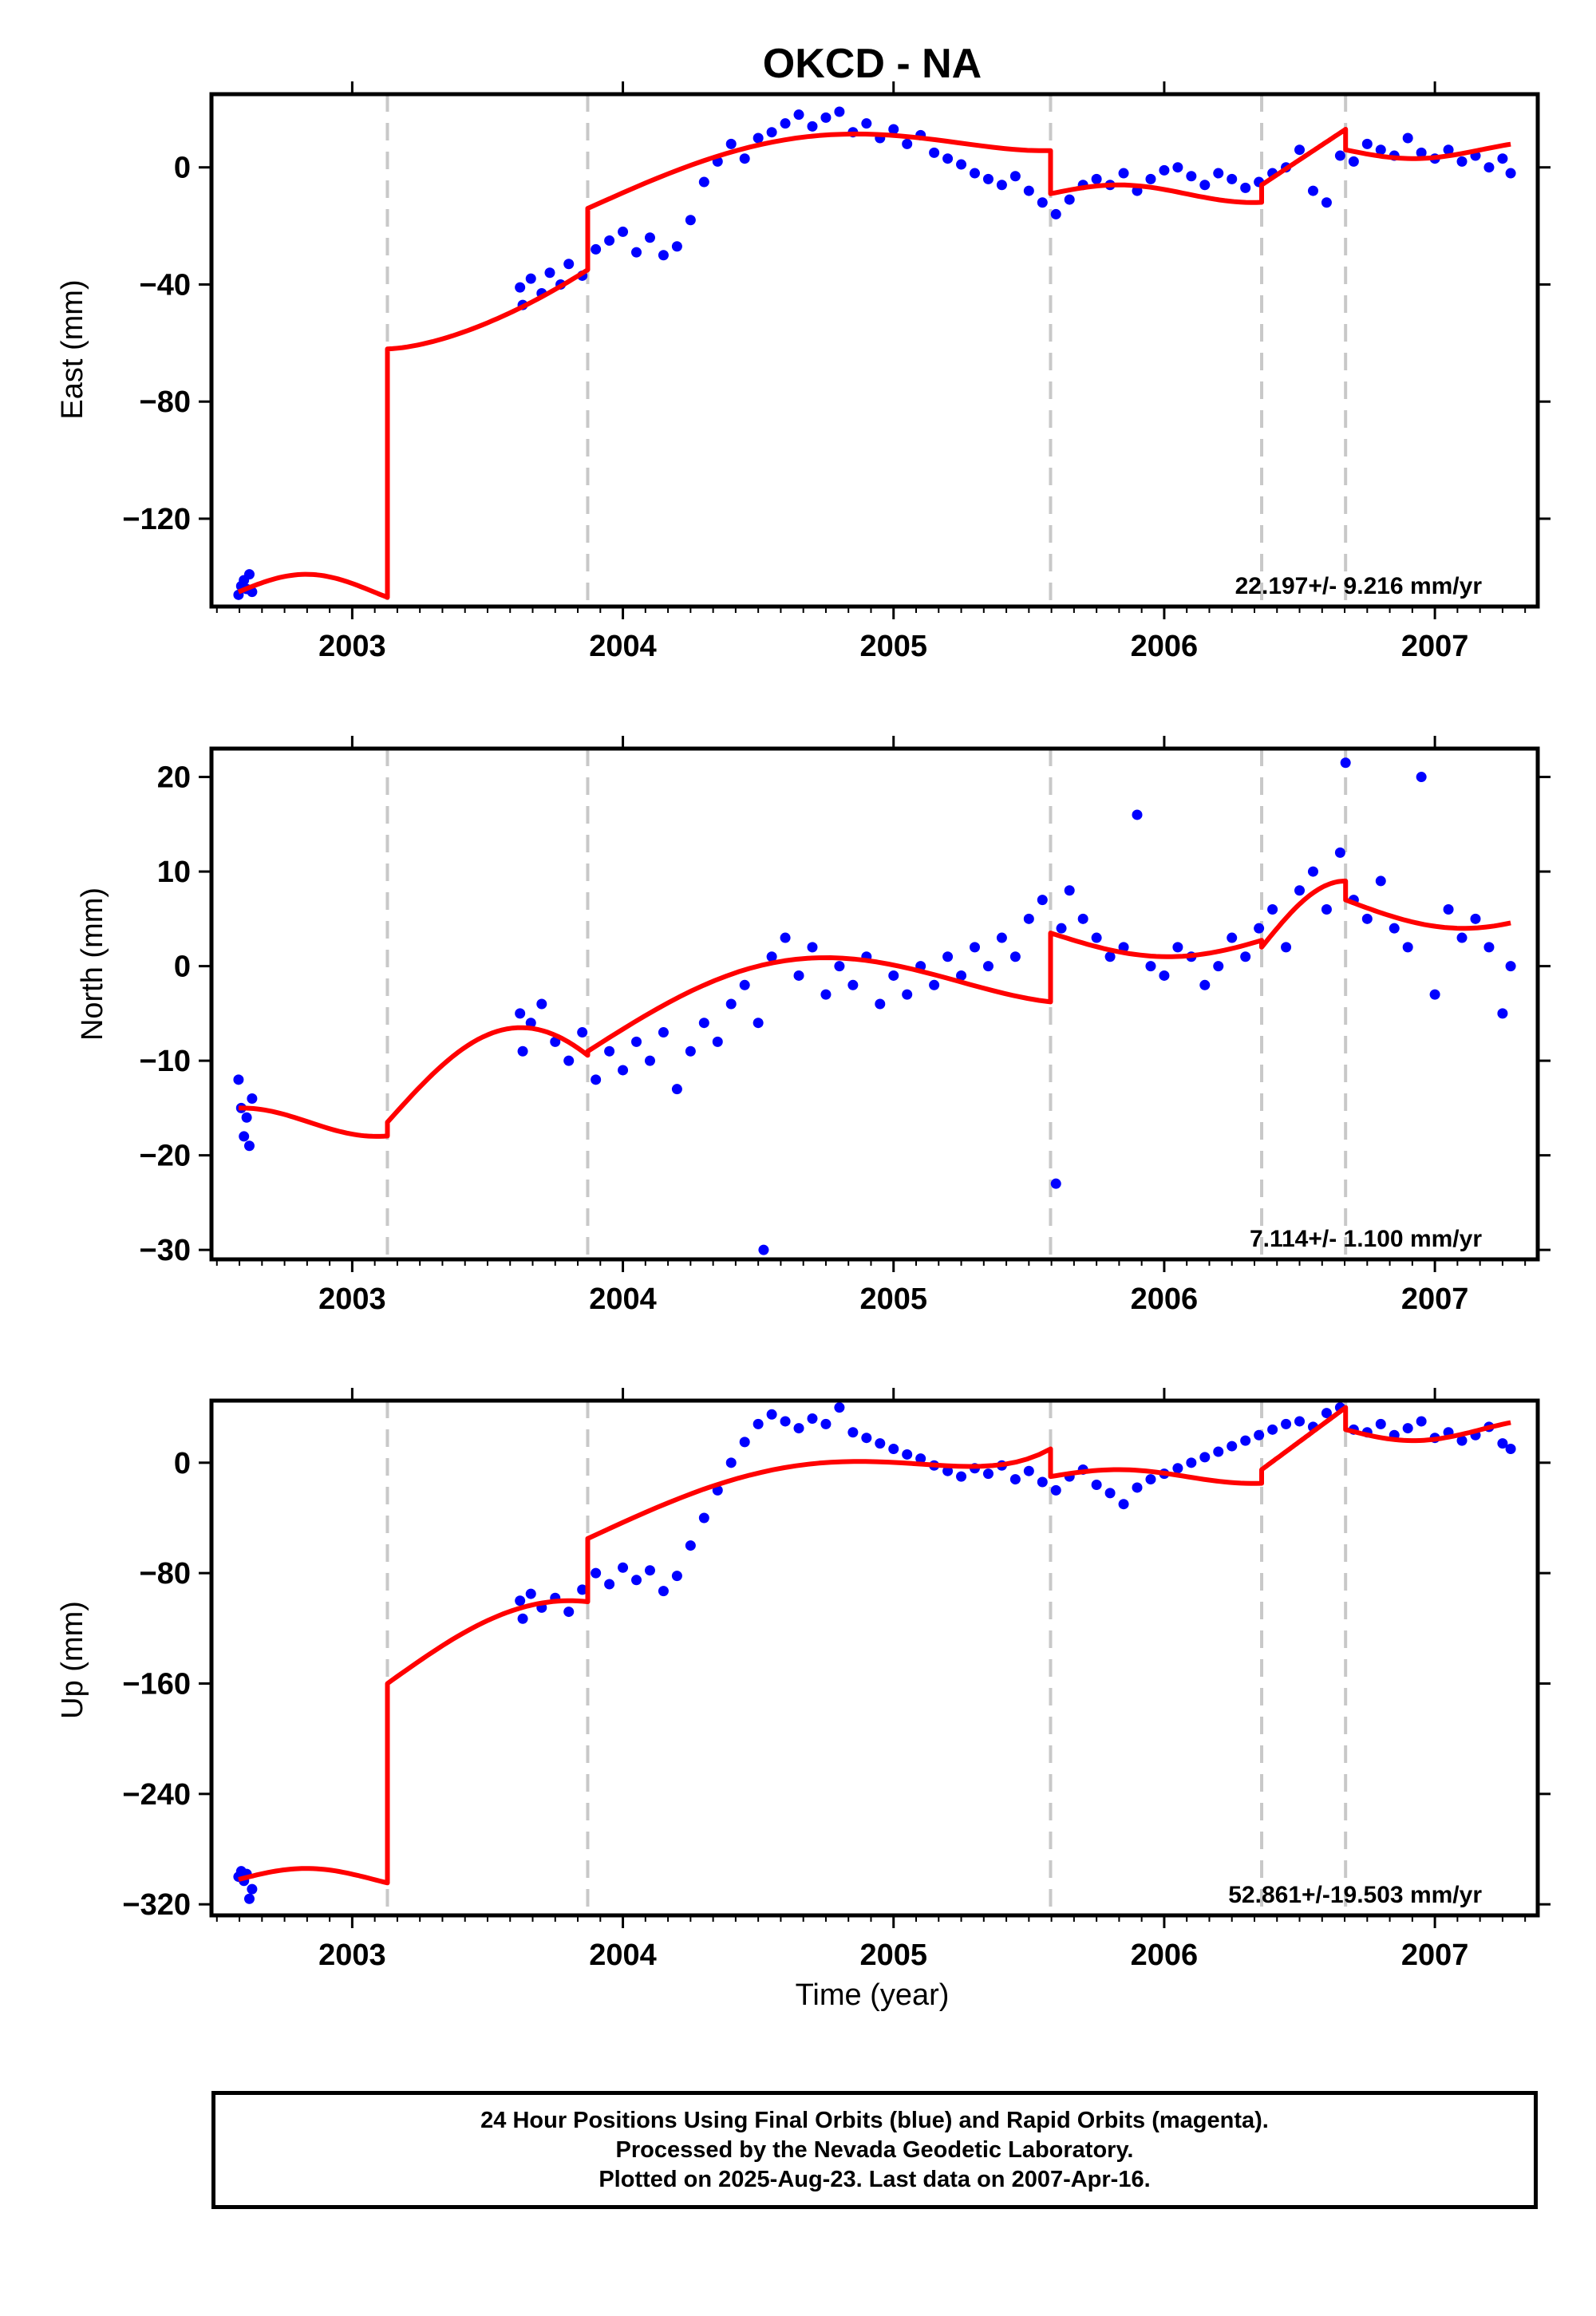 The height and width of the screenshot is (2316, 1596). Describe the element at coordinates (165, 1061) in the screenshot. I see `y-tick-label: −10` at that location.